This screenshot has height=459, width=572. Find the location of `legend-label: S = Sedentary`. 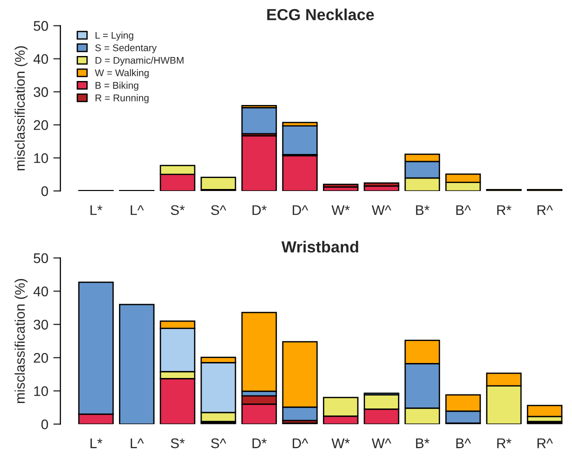

legend-label: S = Sedentary is located at coordinates (126, 49).